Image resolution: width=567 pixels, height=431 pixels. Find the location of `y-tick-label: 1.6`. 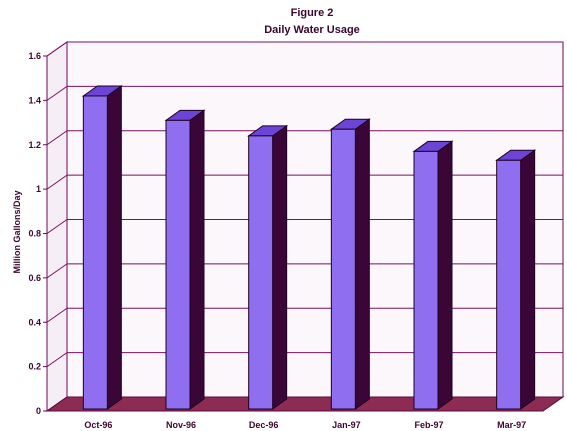

y-tick-label: 1.6 is located at coordinates (34, 56).